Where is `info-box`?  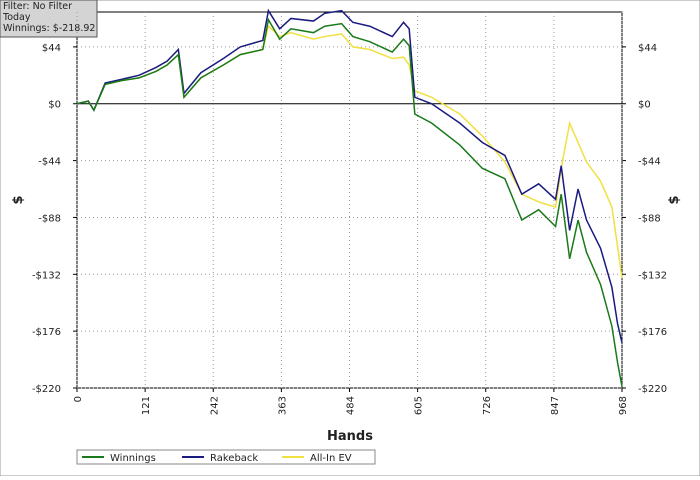 info-box is located at coordinates (49, 19).